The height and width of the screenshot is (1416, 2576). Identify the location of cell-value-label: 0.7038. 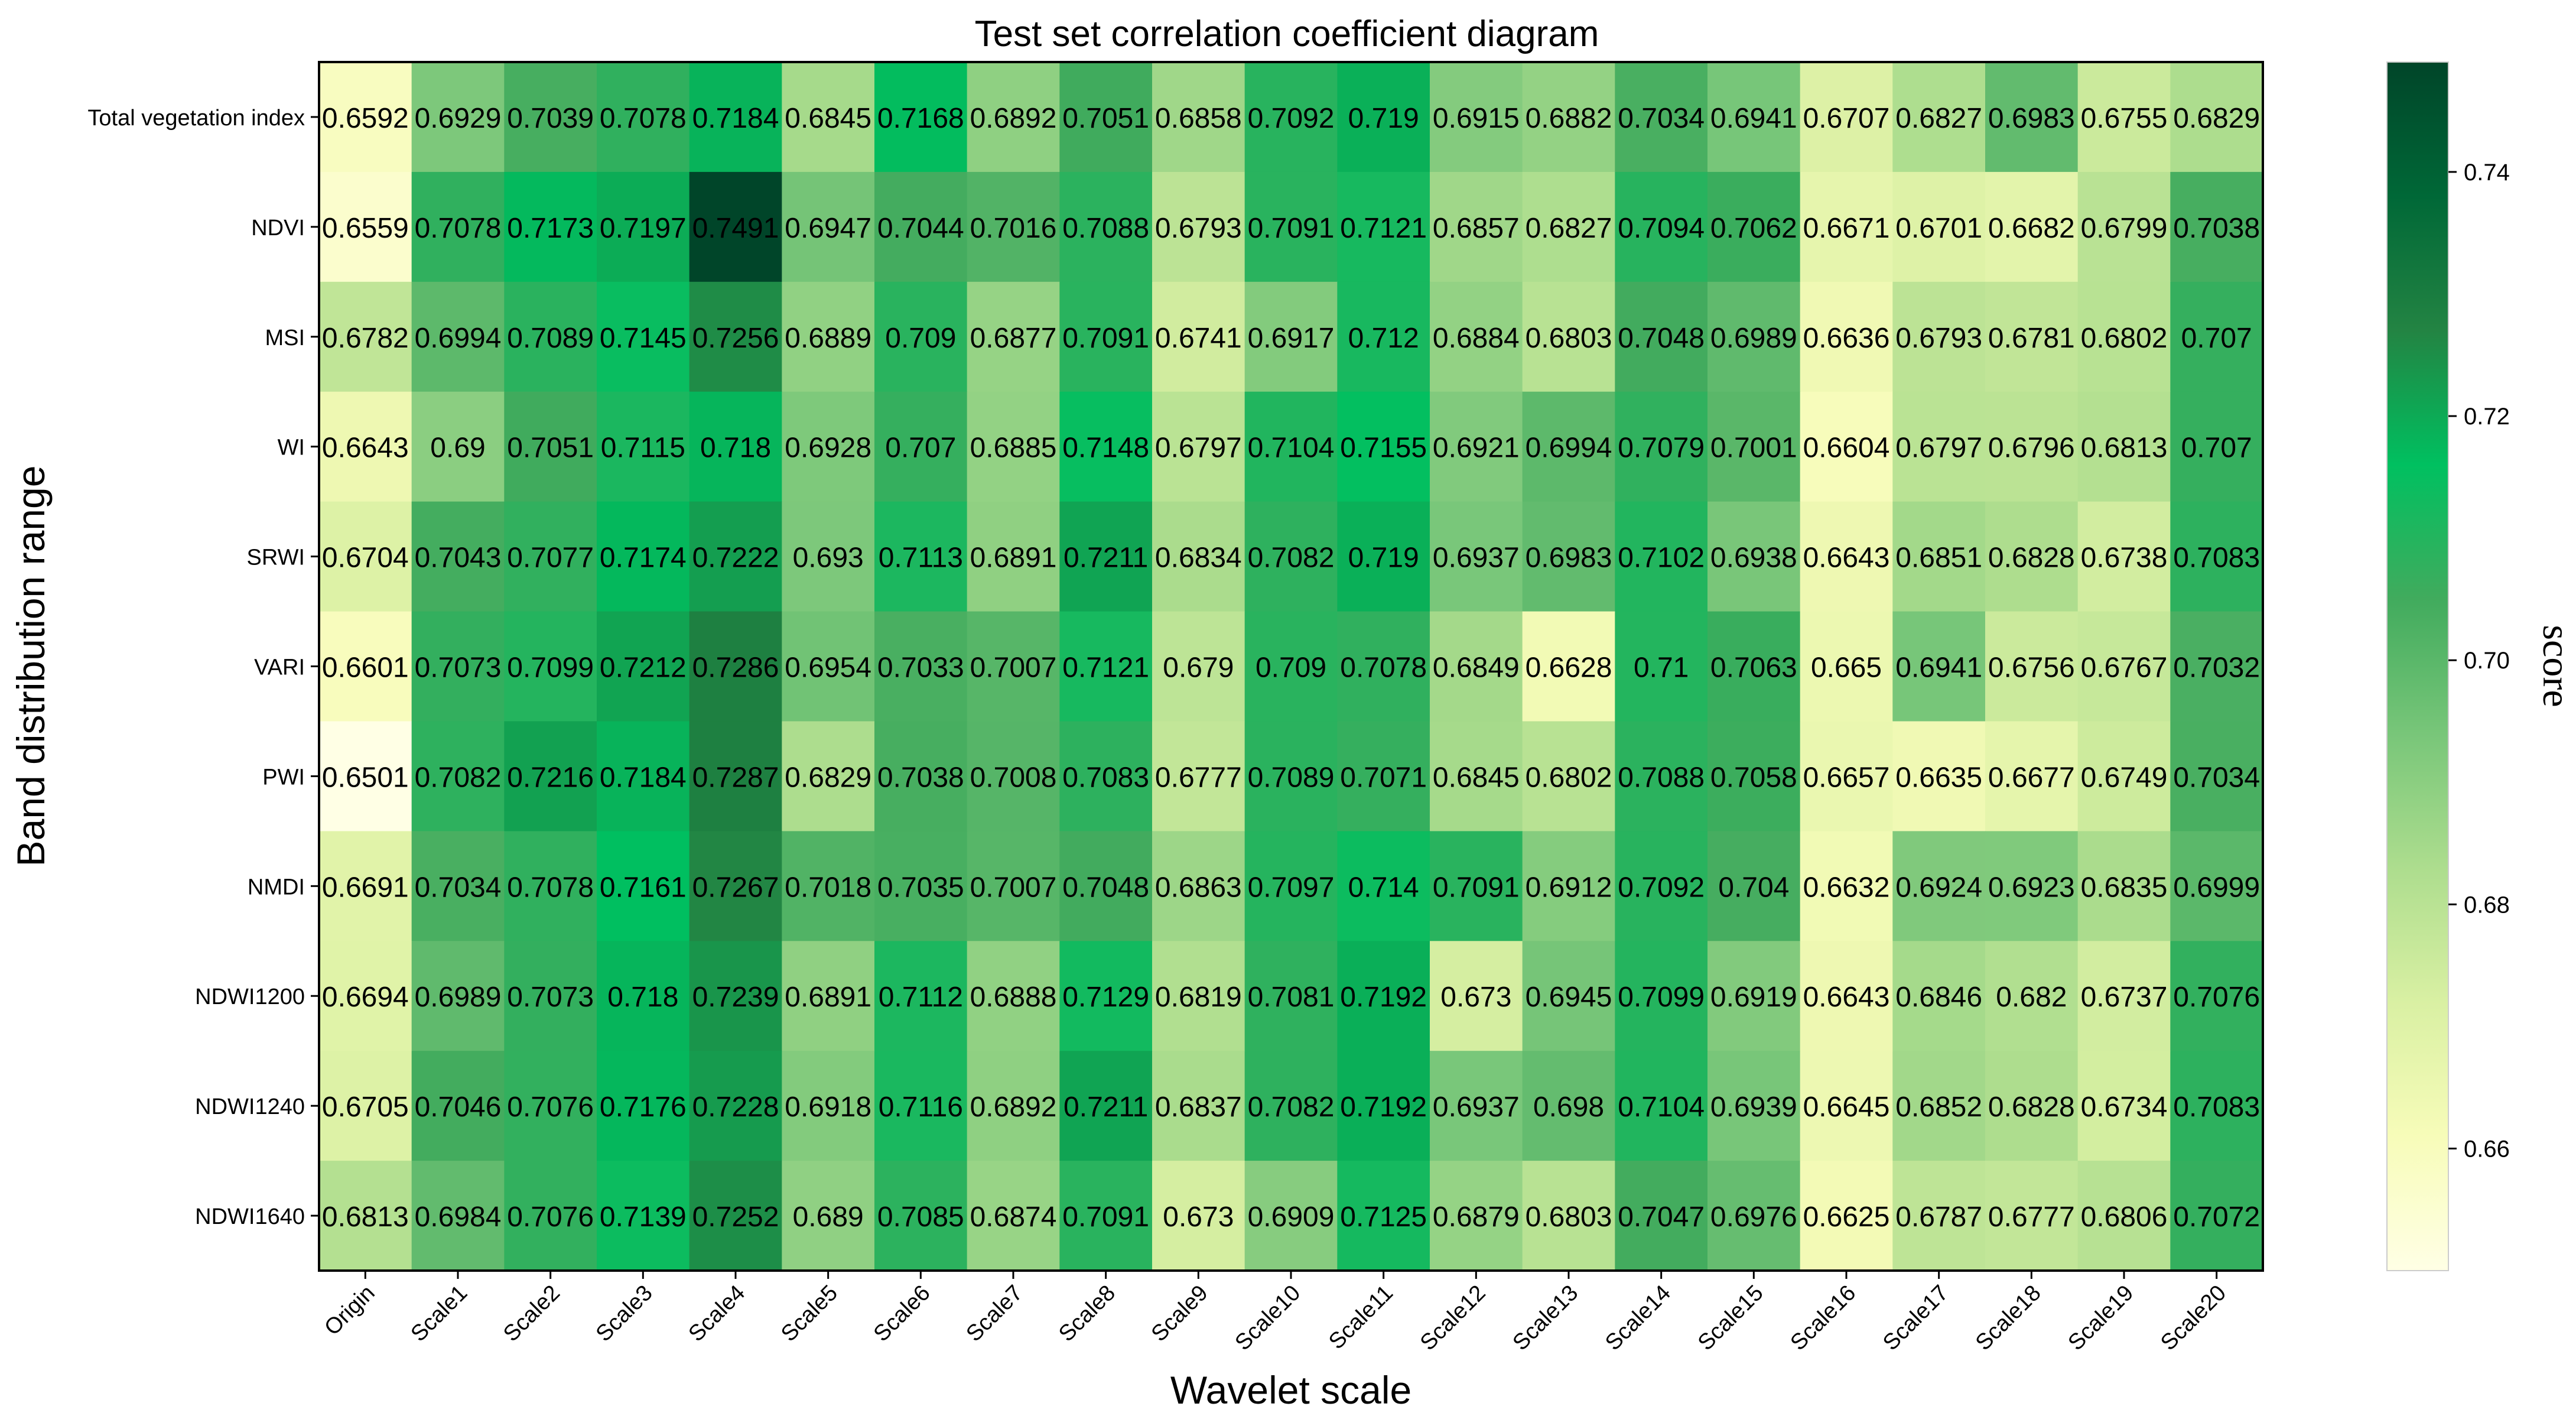
(2217, 228).